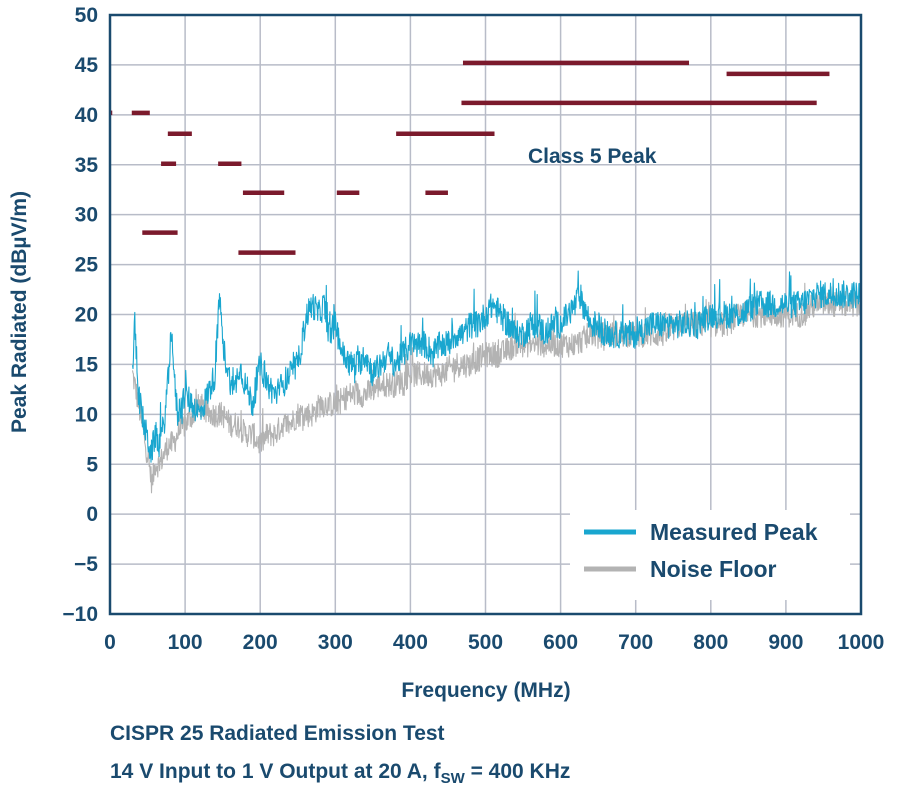 The width and height of the screenshot is (899, 796). Describe the element at coordinates (485, 642) in the screenshot. I see `x-tick-label: 500` at that location.